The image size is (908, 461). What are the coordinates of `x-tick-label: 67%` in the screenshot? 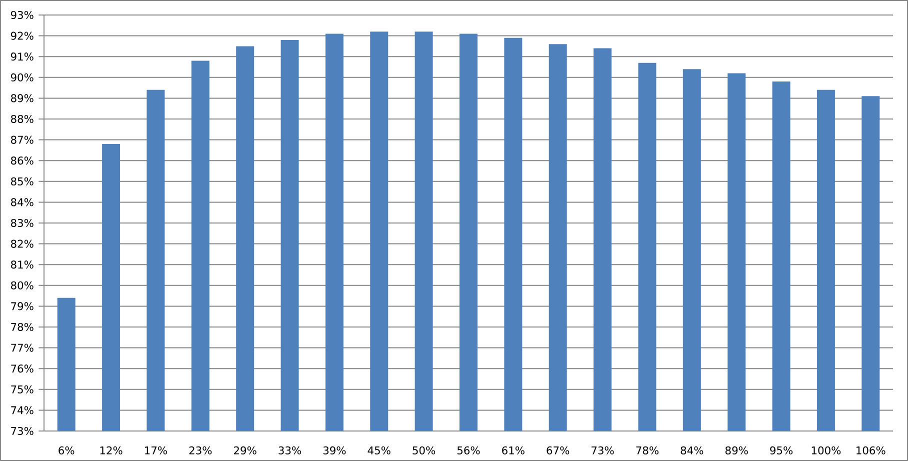 It's located at (558, 450).